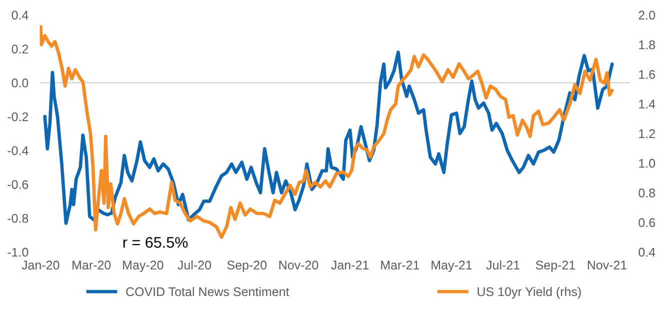 This screenshot has height=319, width=663. Describe the element at coordinates (647, 133) in the screenshot. I see `y2-tick-label: 1.2` at that location.